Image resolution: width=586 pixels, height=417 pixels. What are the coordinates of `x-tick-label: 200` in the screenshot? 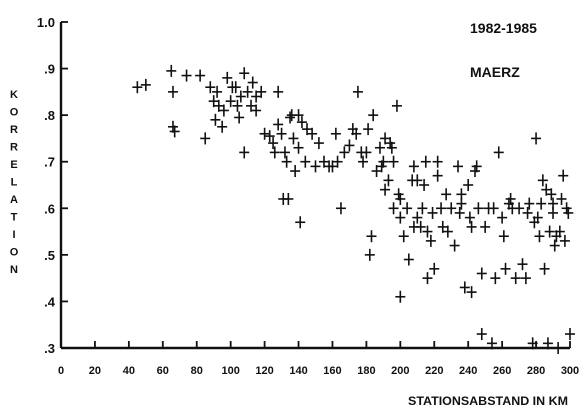 It's located at (400, 371).